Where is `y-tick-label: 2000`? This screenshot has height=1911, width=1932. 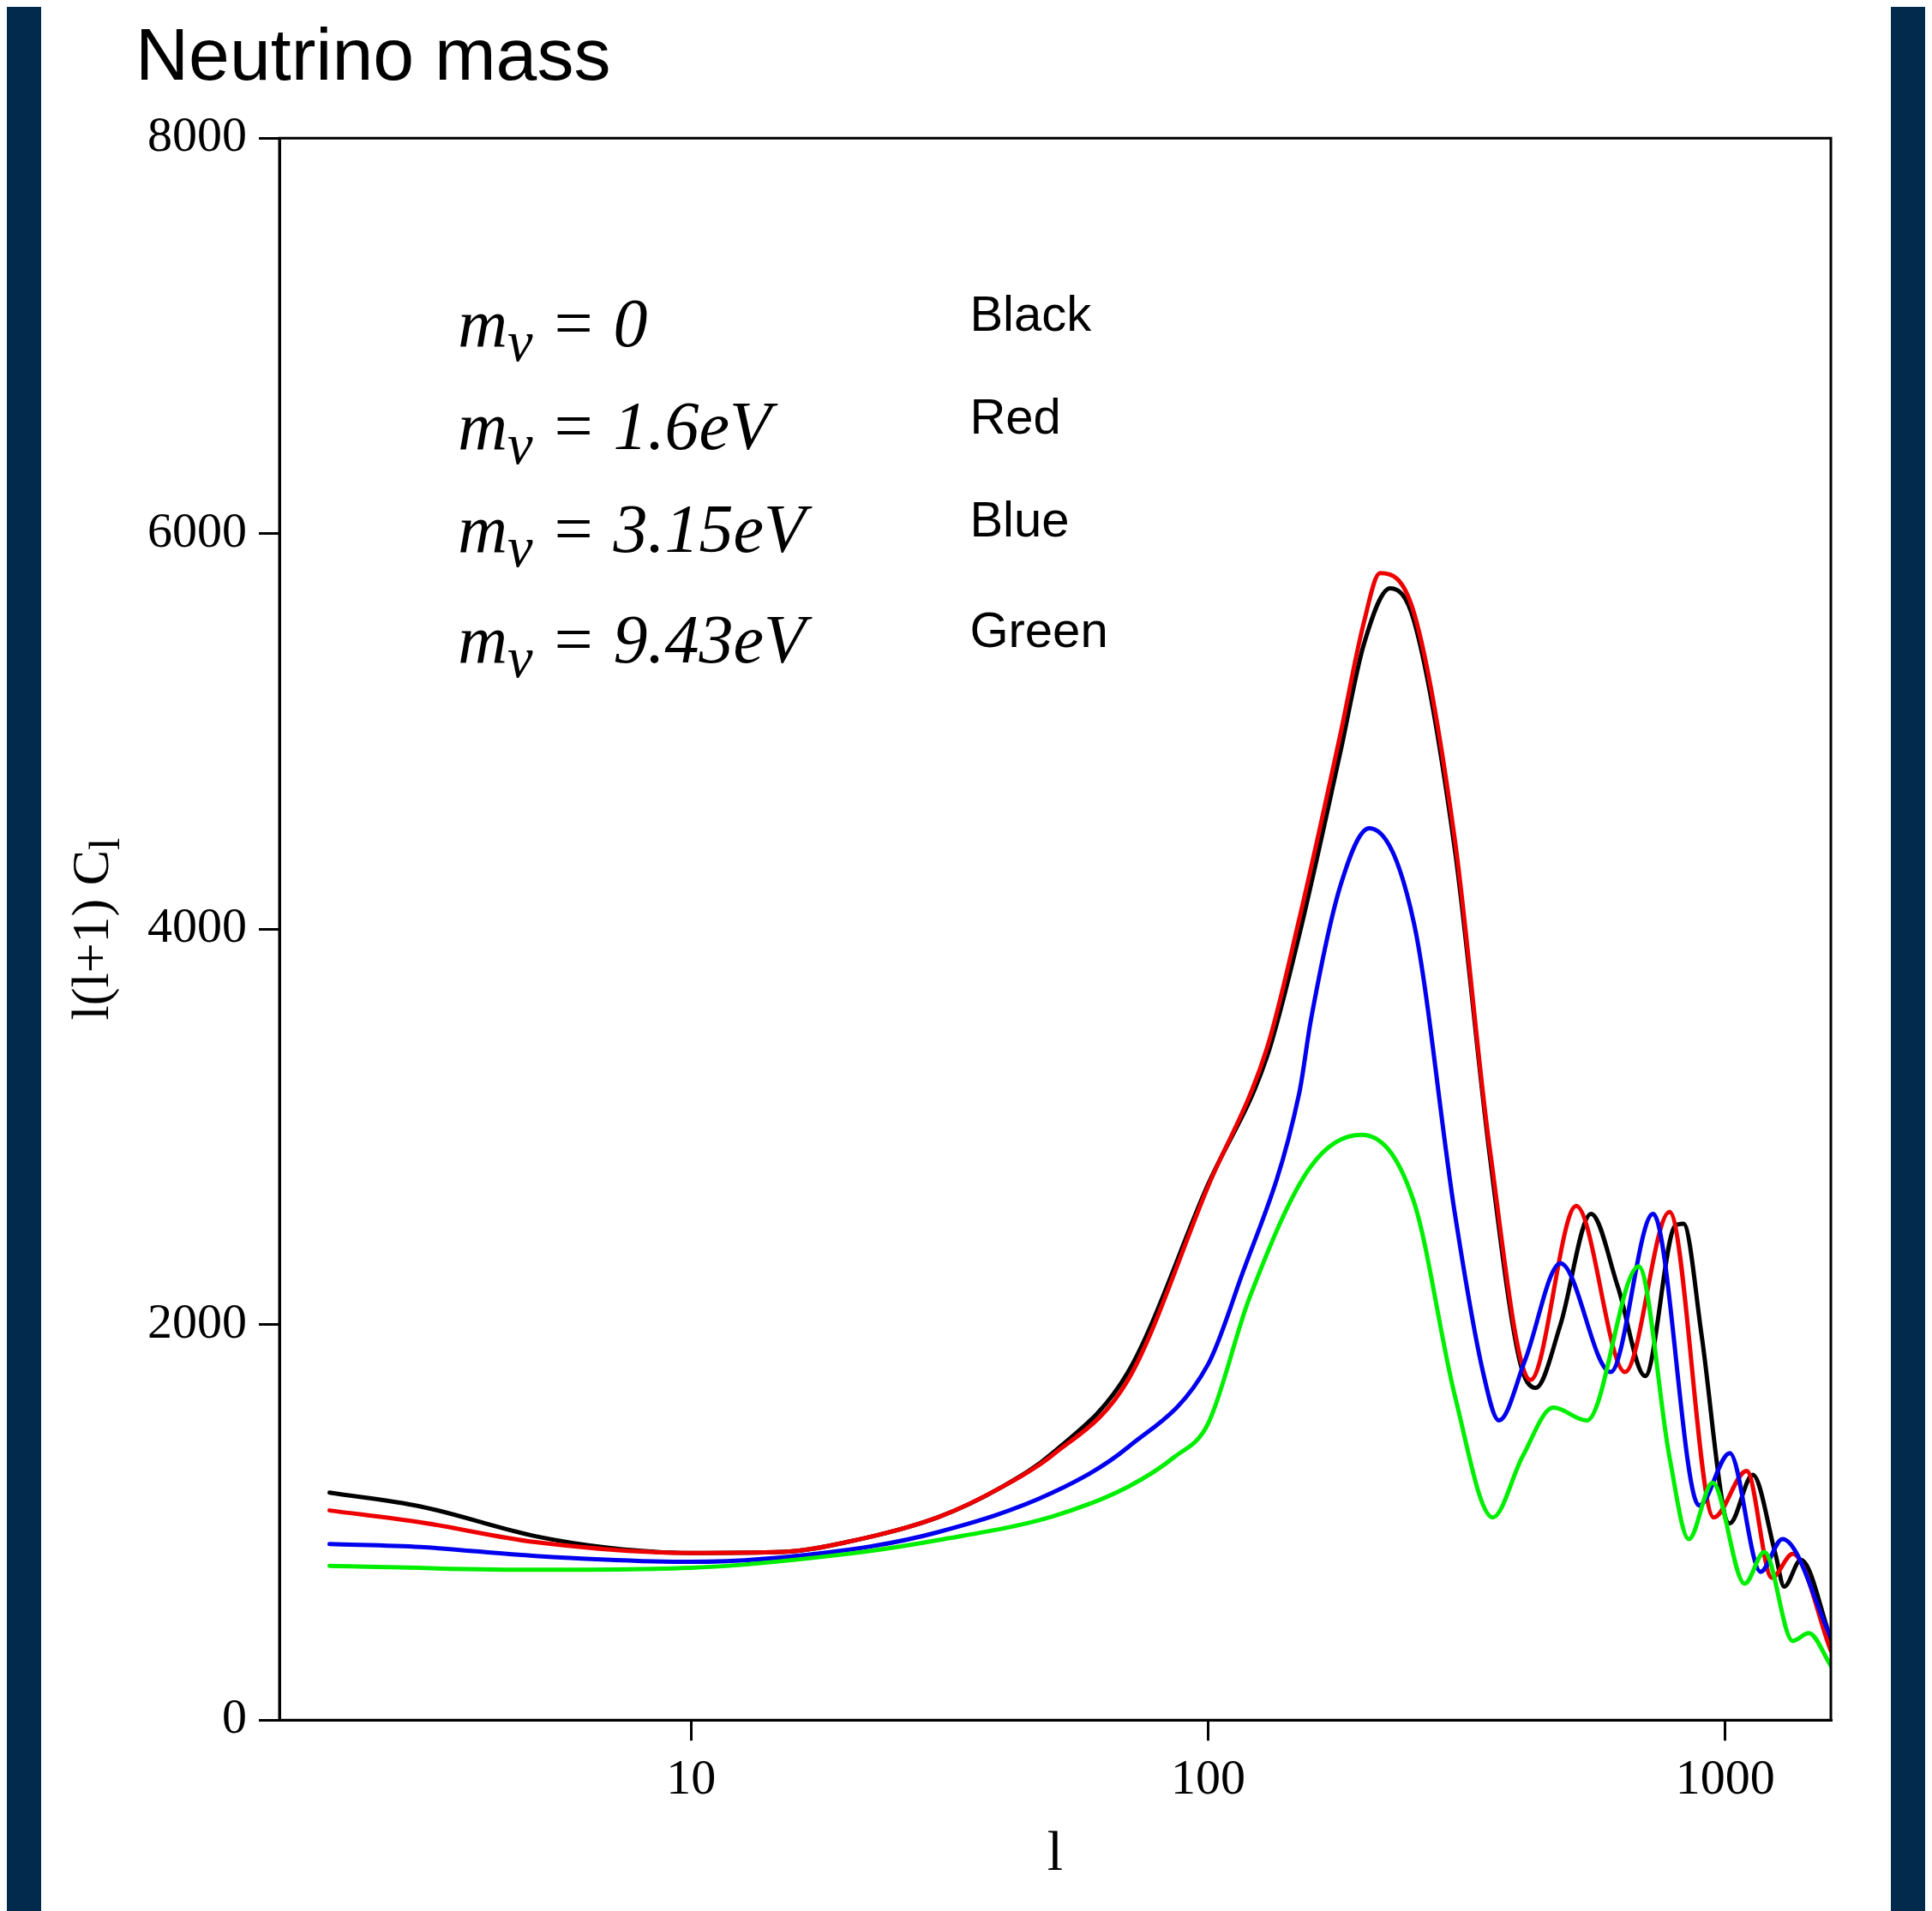 y-tick-label: 2000 is located at coordinates (197, 1320).